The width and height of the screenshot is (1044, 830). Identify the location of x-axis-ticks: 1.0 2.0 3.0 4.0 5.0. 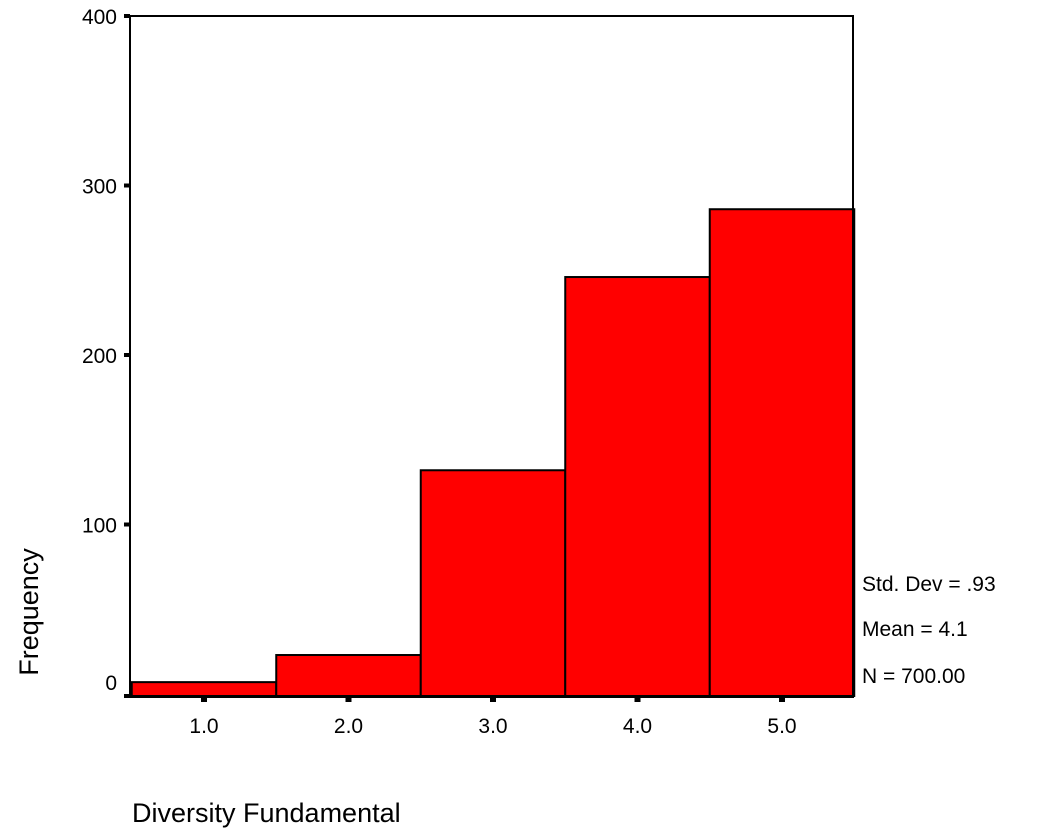
(493, 718).